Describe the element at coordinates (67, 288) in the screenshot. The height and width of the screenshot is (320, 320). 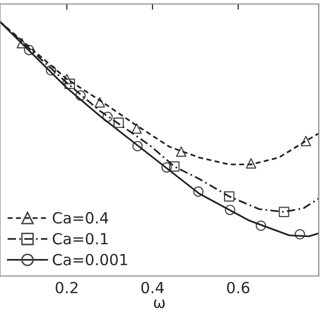
I see `x-tick-label: 0.2` at that location.